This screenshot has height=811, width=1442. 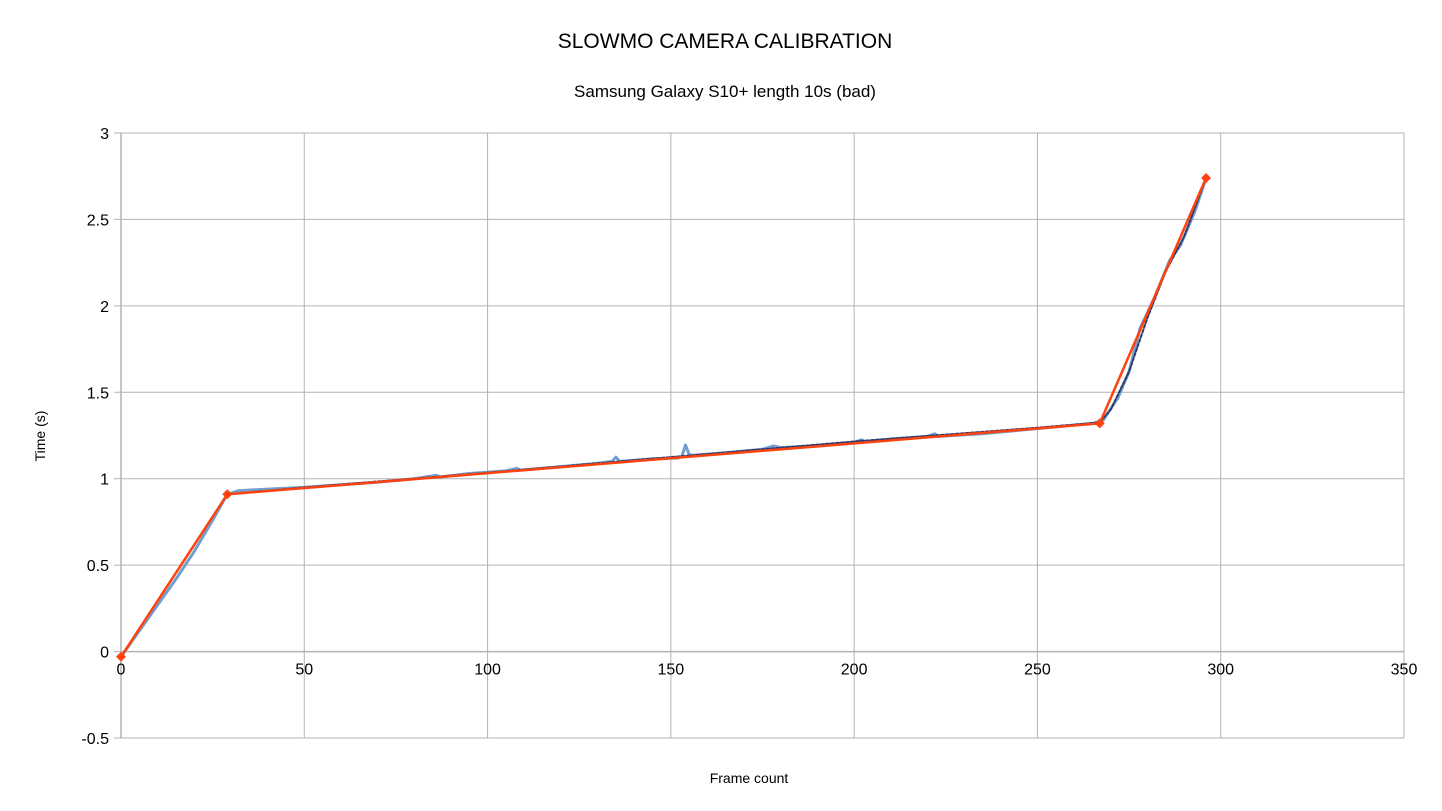 What do you see at coordinates (1404, 670) in the screenshot?
I see `x-tick-label-7: 350` at bounding box center [1404, 670].